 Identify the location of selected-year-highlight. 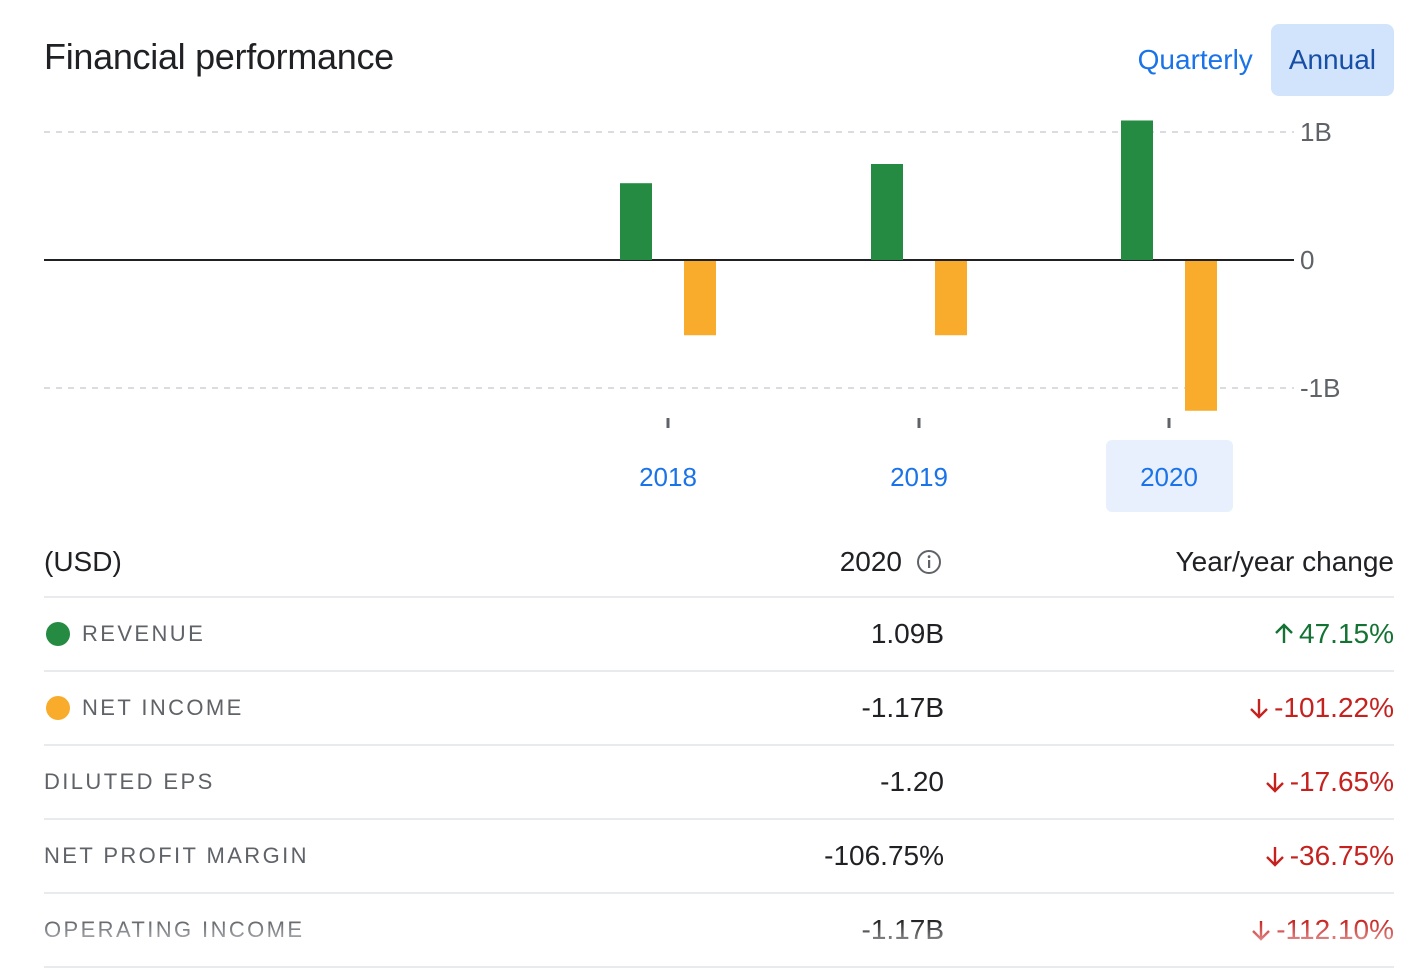
(1169, 476).